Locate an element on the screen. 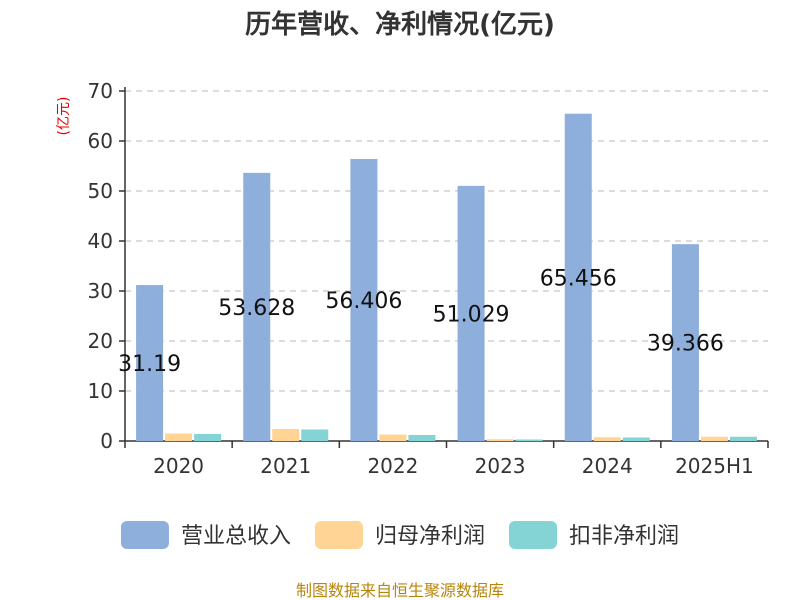  data-label-revenue: 56.406 is located at coordinates (363, 301).